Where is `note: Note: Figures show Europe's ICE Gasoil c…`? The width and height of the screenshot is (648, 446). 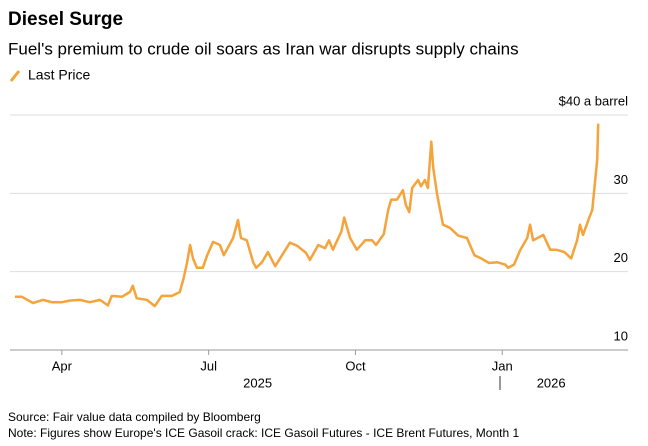
note: Note: Figures show Europe's ICE Gasoil c… is located at coordinates (263, 433).